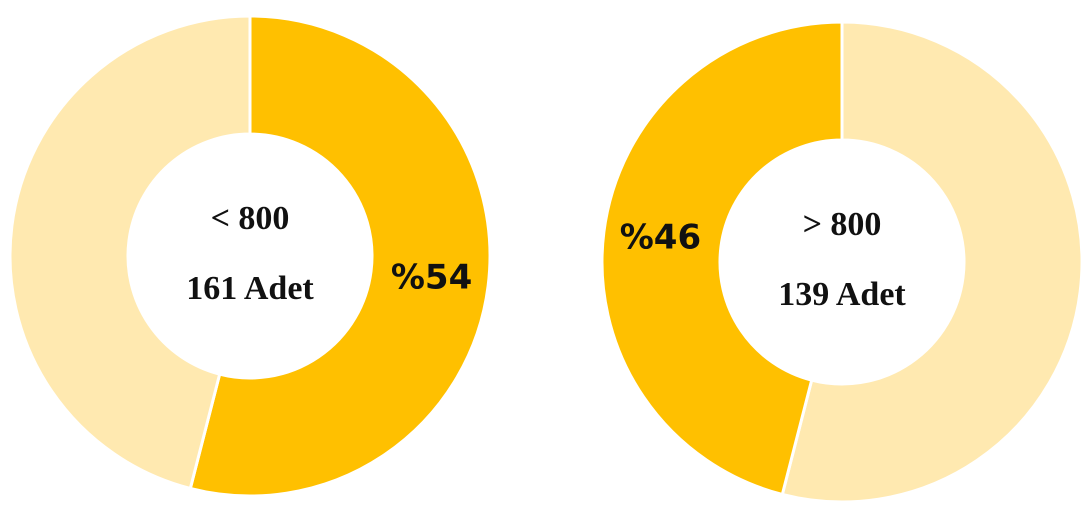  I want to click on center-label: 161 Adet, so click(250, 288).